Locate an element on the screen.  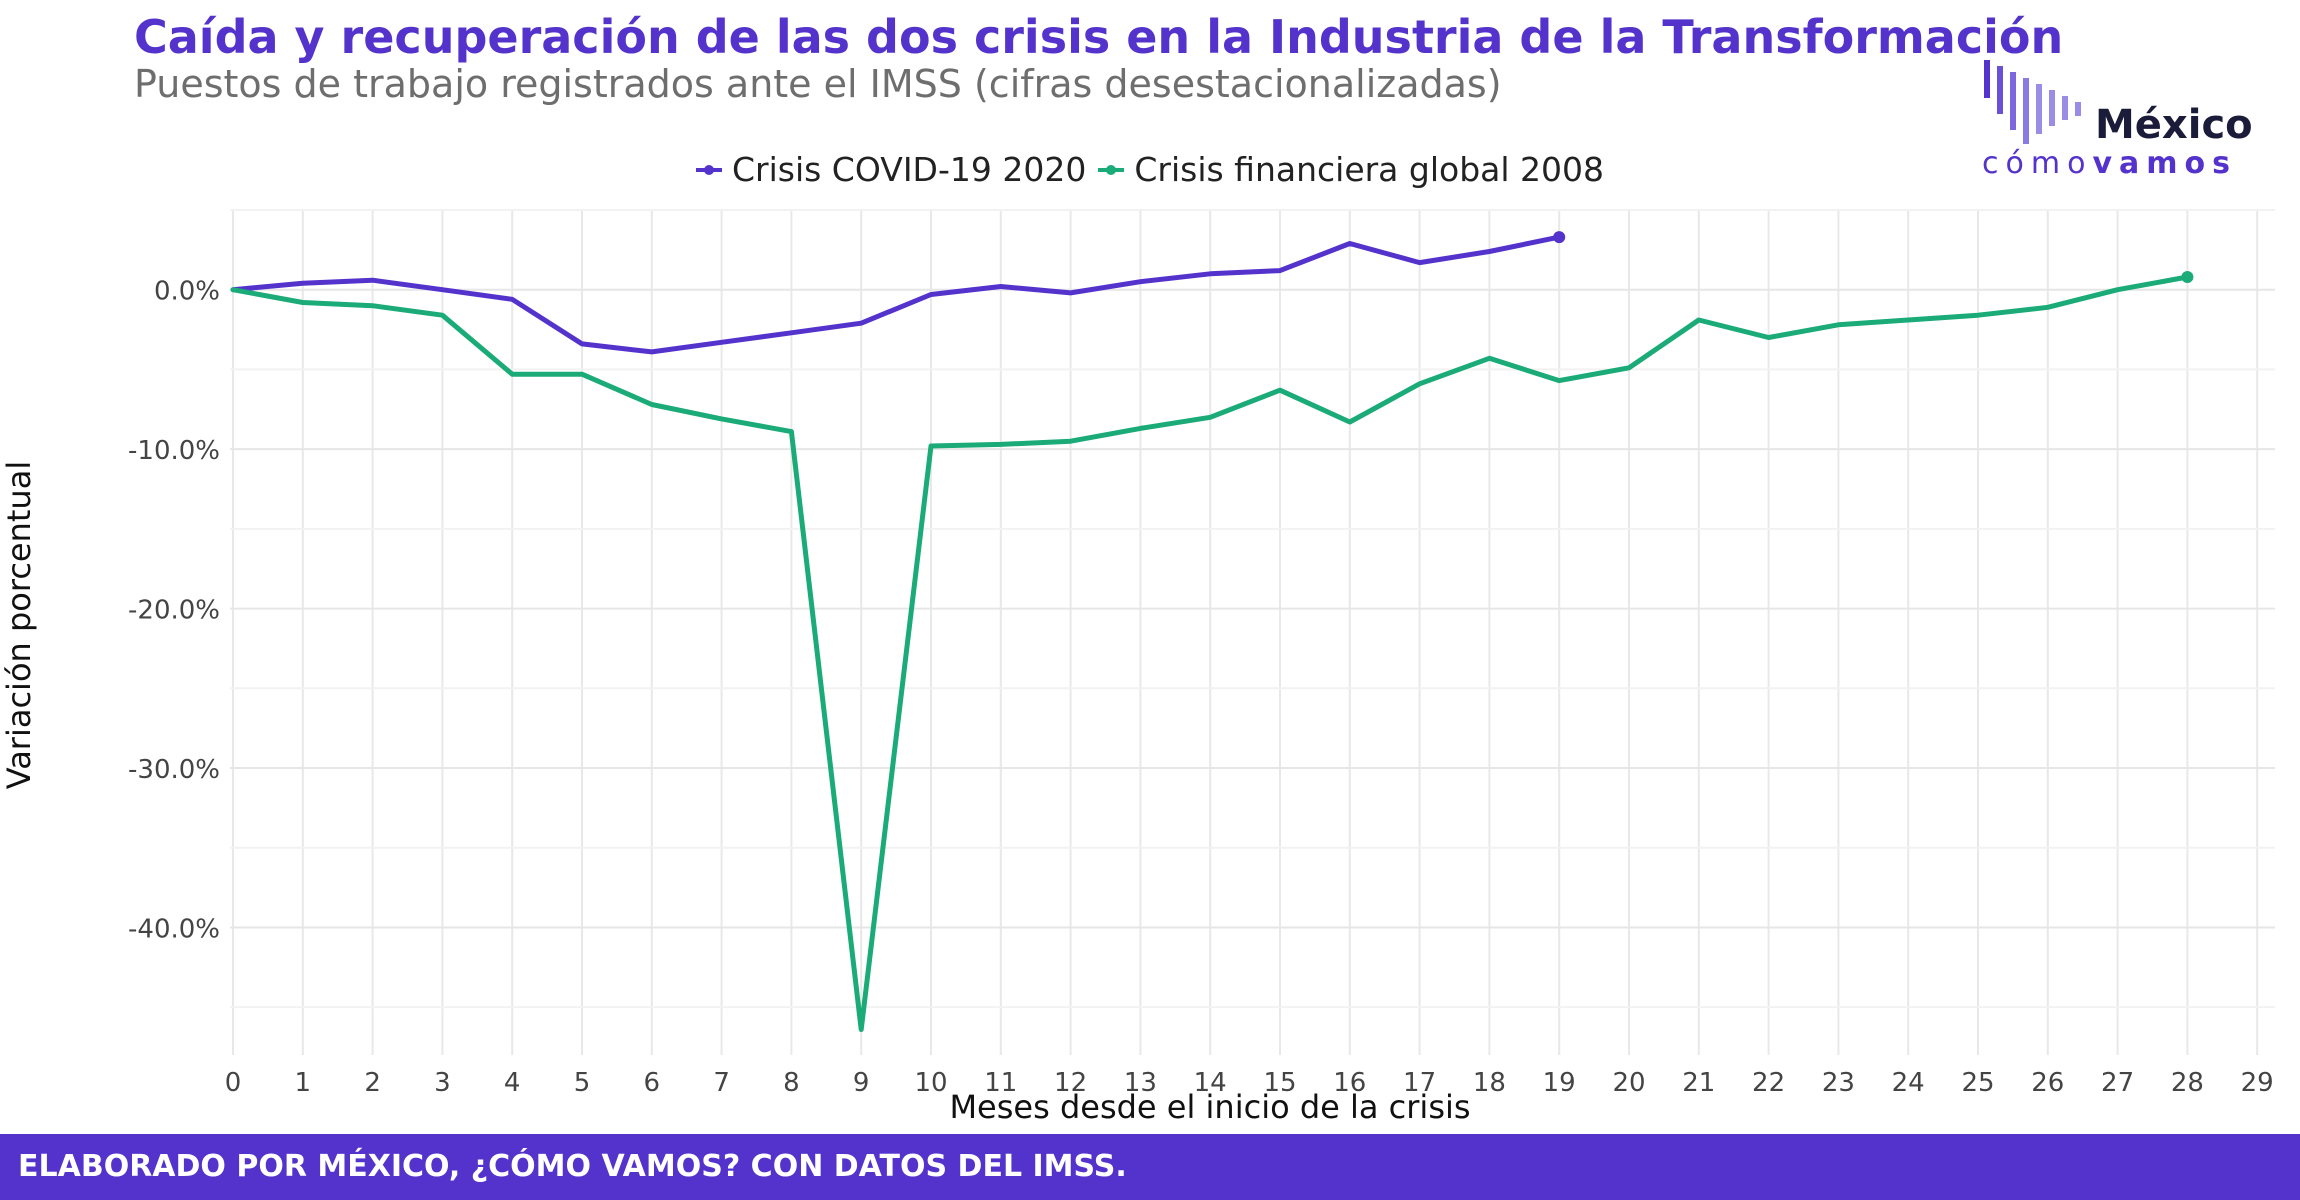
y-tick-label: 0.0% is located at coordinates (187, 292).